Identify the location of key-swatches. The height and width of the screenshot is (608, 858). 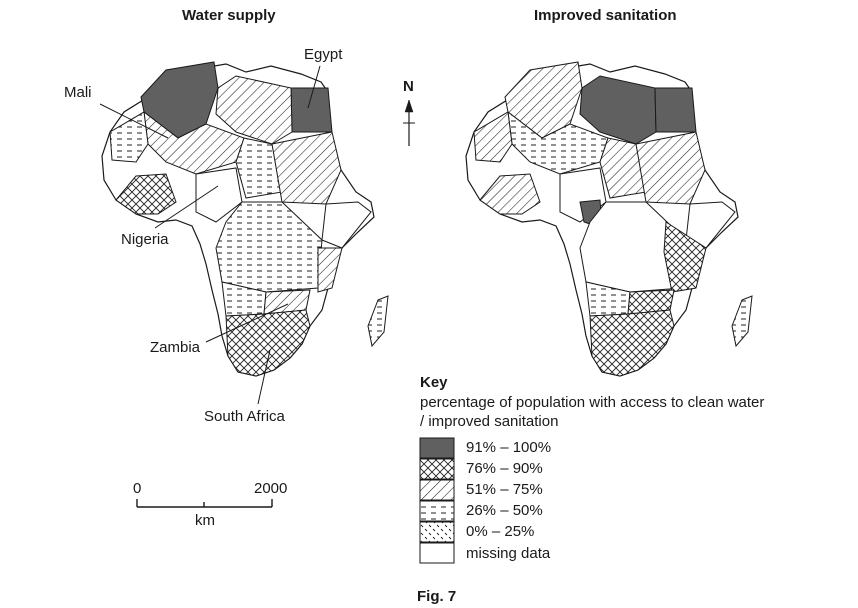
(437, 500).